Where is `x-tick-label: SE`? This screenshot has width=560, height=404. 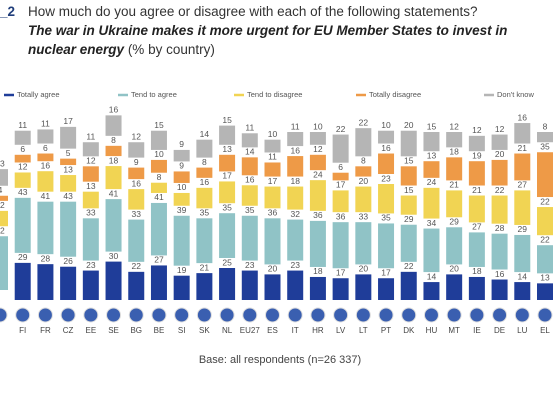
x-tick-label: SE is located at coordinates (113, 330).